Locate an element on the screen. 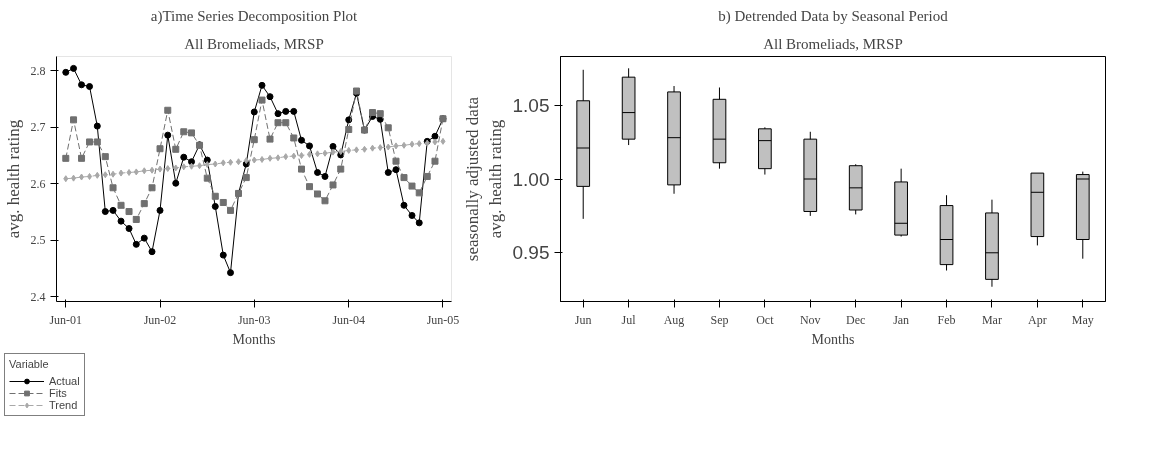 This screenshot has height=463, width=1149. x-tick-label: Jul is located at coordinates (629, 319).